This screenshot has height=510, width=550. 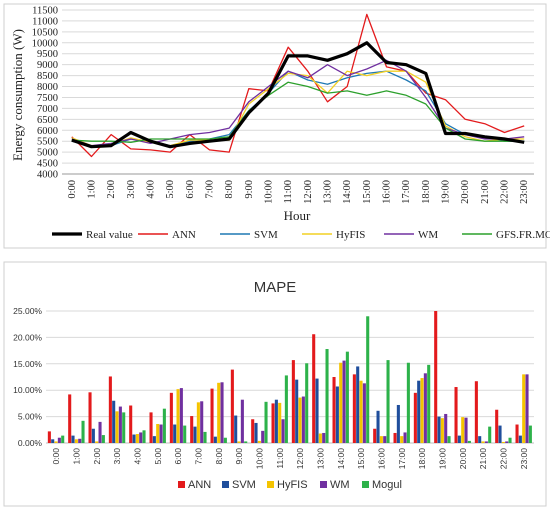 I want to click on bar-x-tick-label: 5:00, so click(x=158, y=456).